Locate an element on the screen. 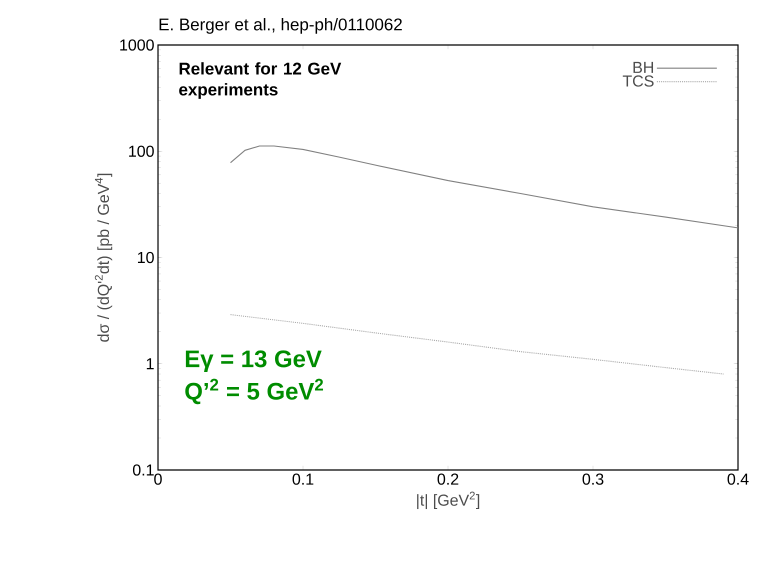 The height and width of the screenshot is (563, 760). y-tick-label: 100 is located at coordinates (141, 151).